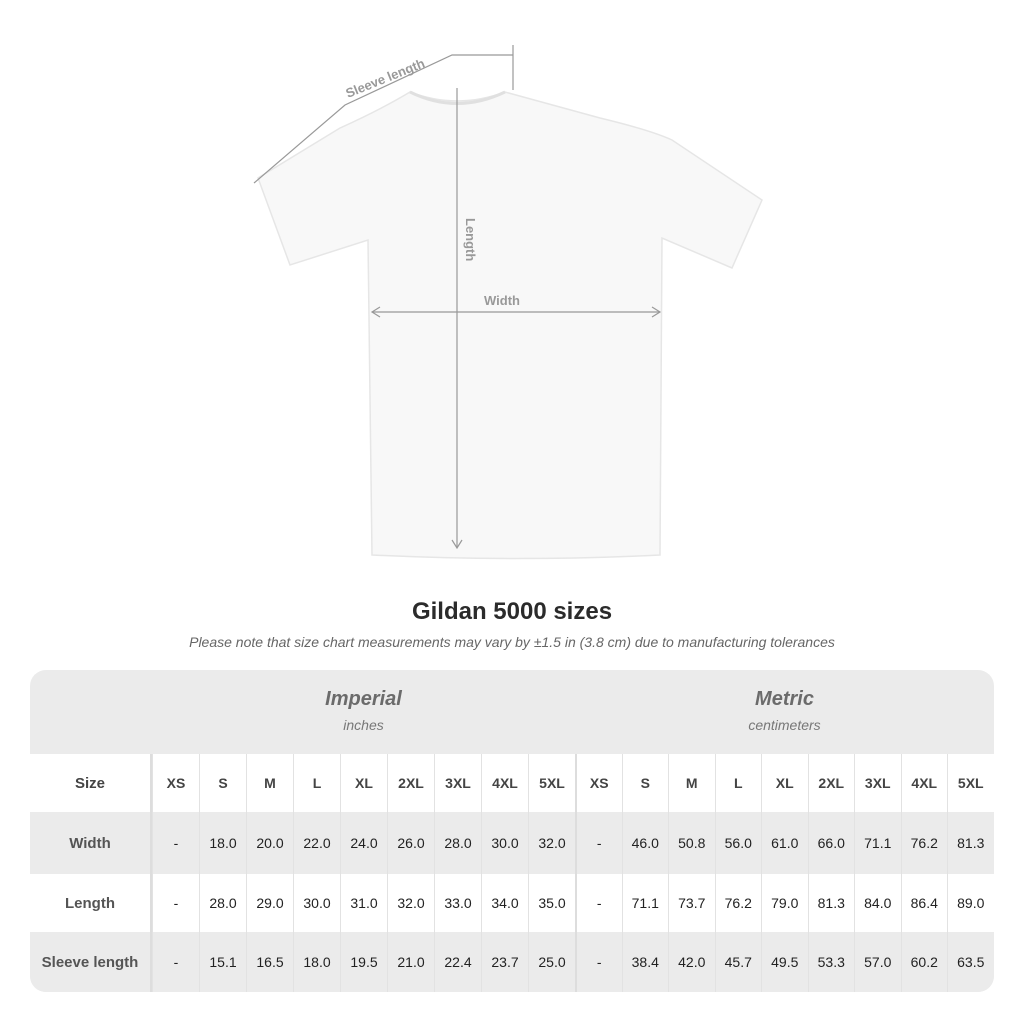 This screenshot has height=1024, width=1024. What do you see at coordinates (691, 843) in the screenshot?
I see `metric-value-cell: 50.8` at bounding box center [691, 843].